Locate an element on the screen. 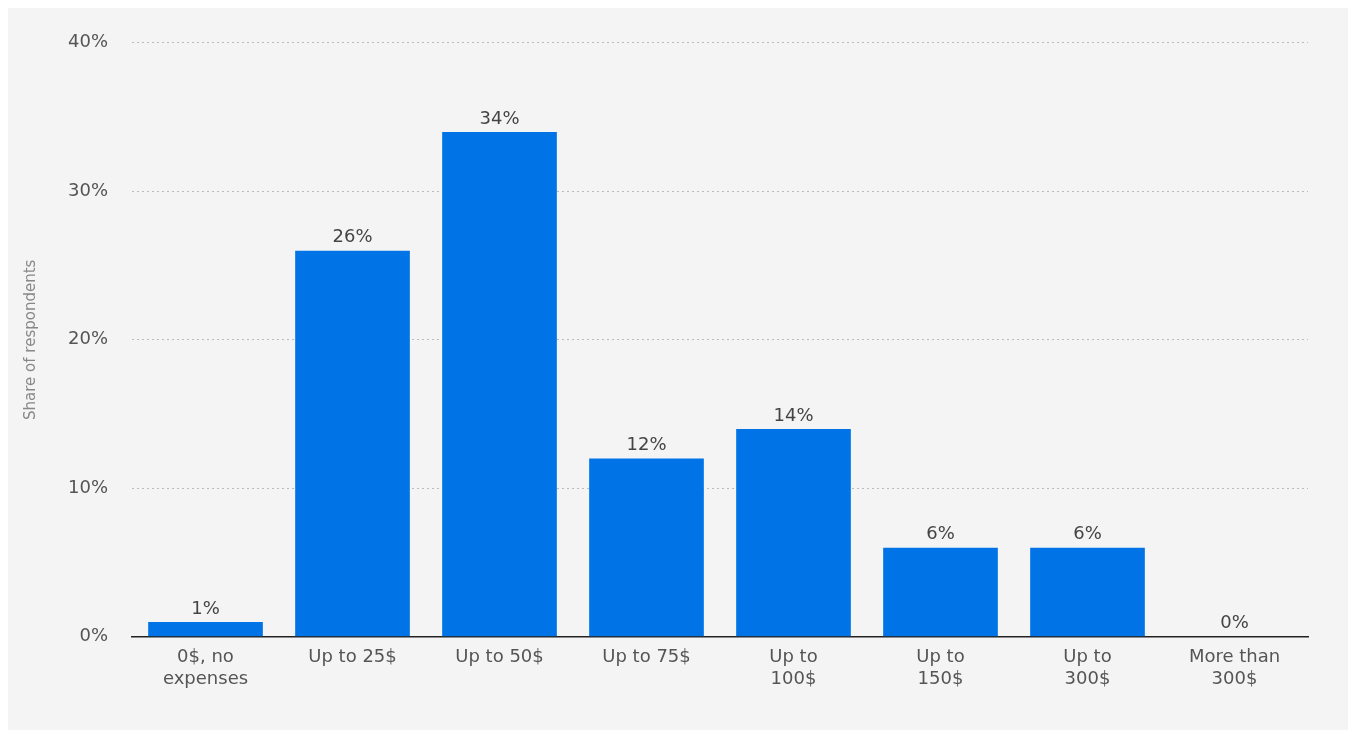  x-tick-label: 0$, no expenses is located at coordinates (205, 666).